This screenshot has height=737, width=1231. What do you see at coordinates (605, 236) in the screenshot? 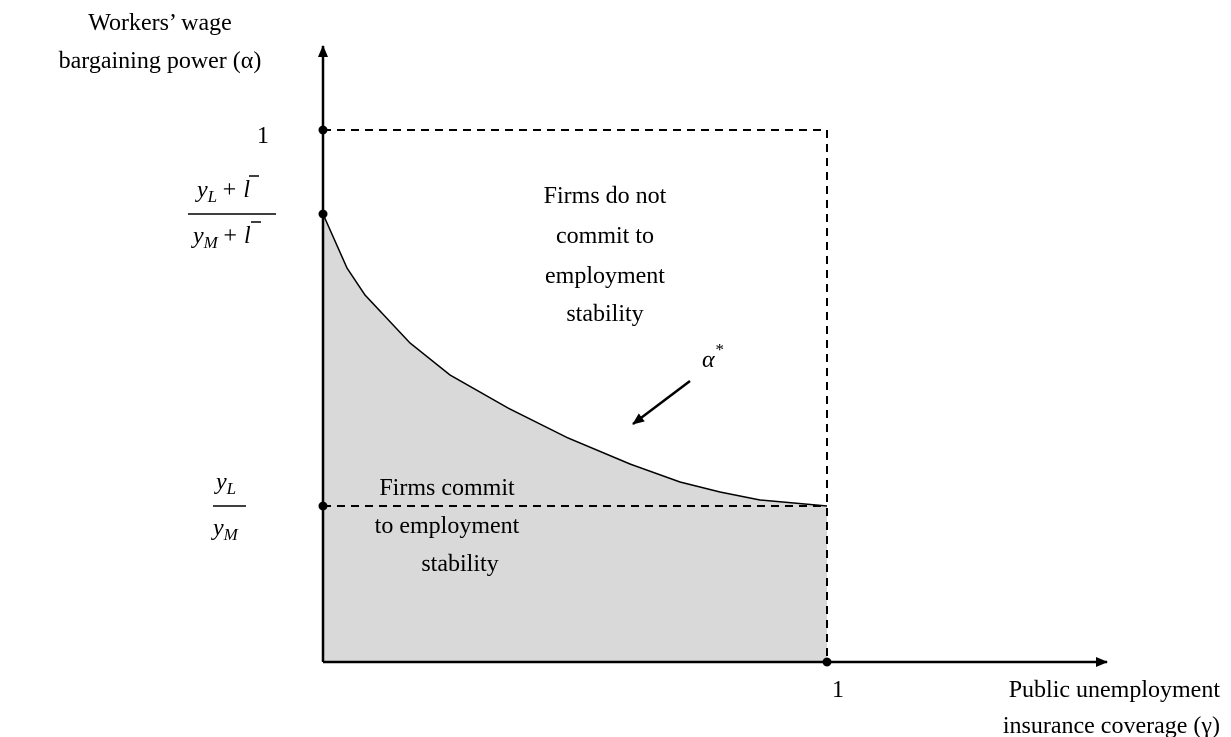
I see `region-label: commit to` at bounding box center [605, 236].